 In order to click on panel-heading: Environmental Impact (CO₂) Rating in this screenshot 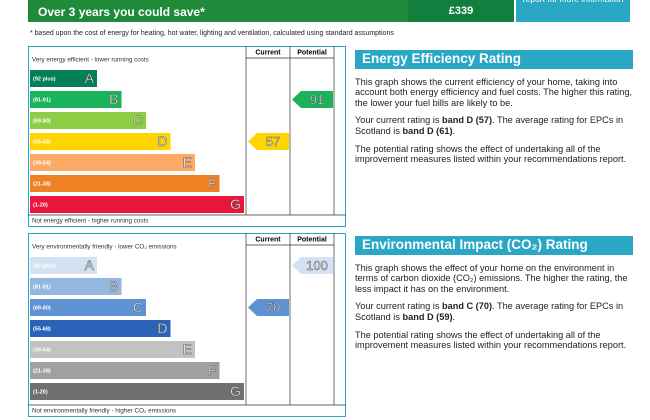, I will do `click(494, 245)`.